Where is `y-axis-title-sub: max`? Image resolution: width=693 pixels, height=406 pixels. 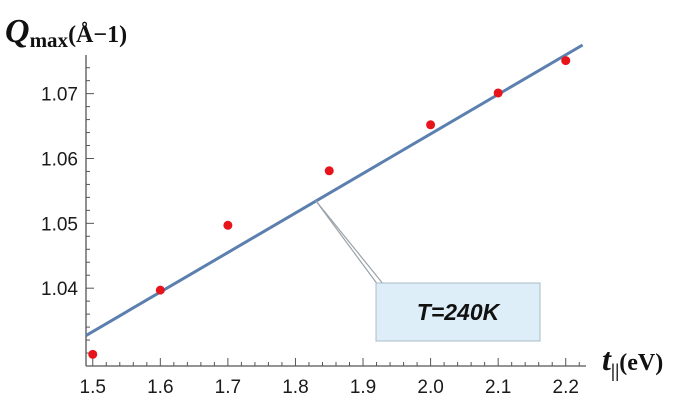 y-axis-title-sub: max is located at coordinates (49, 40).